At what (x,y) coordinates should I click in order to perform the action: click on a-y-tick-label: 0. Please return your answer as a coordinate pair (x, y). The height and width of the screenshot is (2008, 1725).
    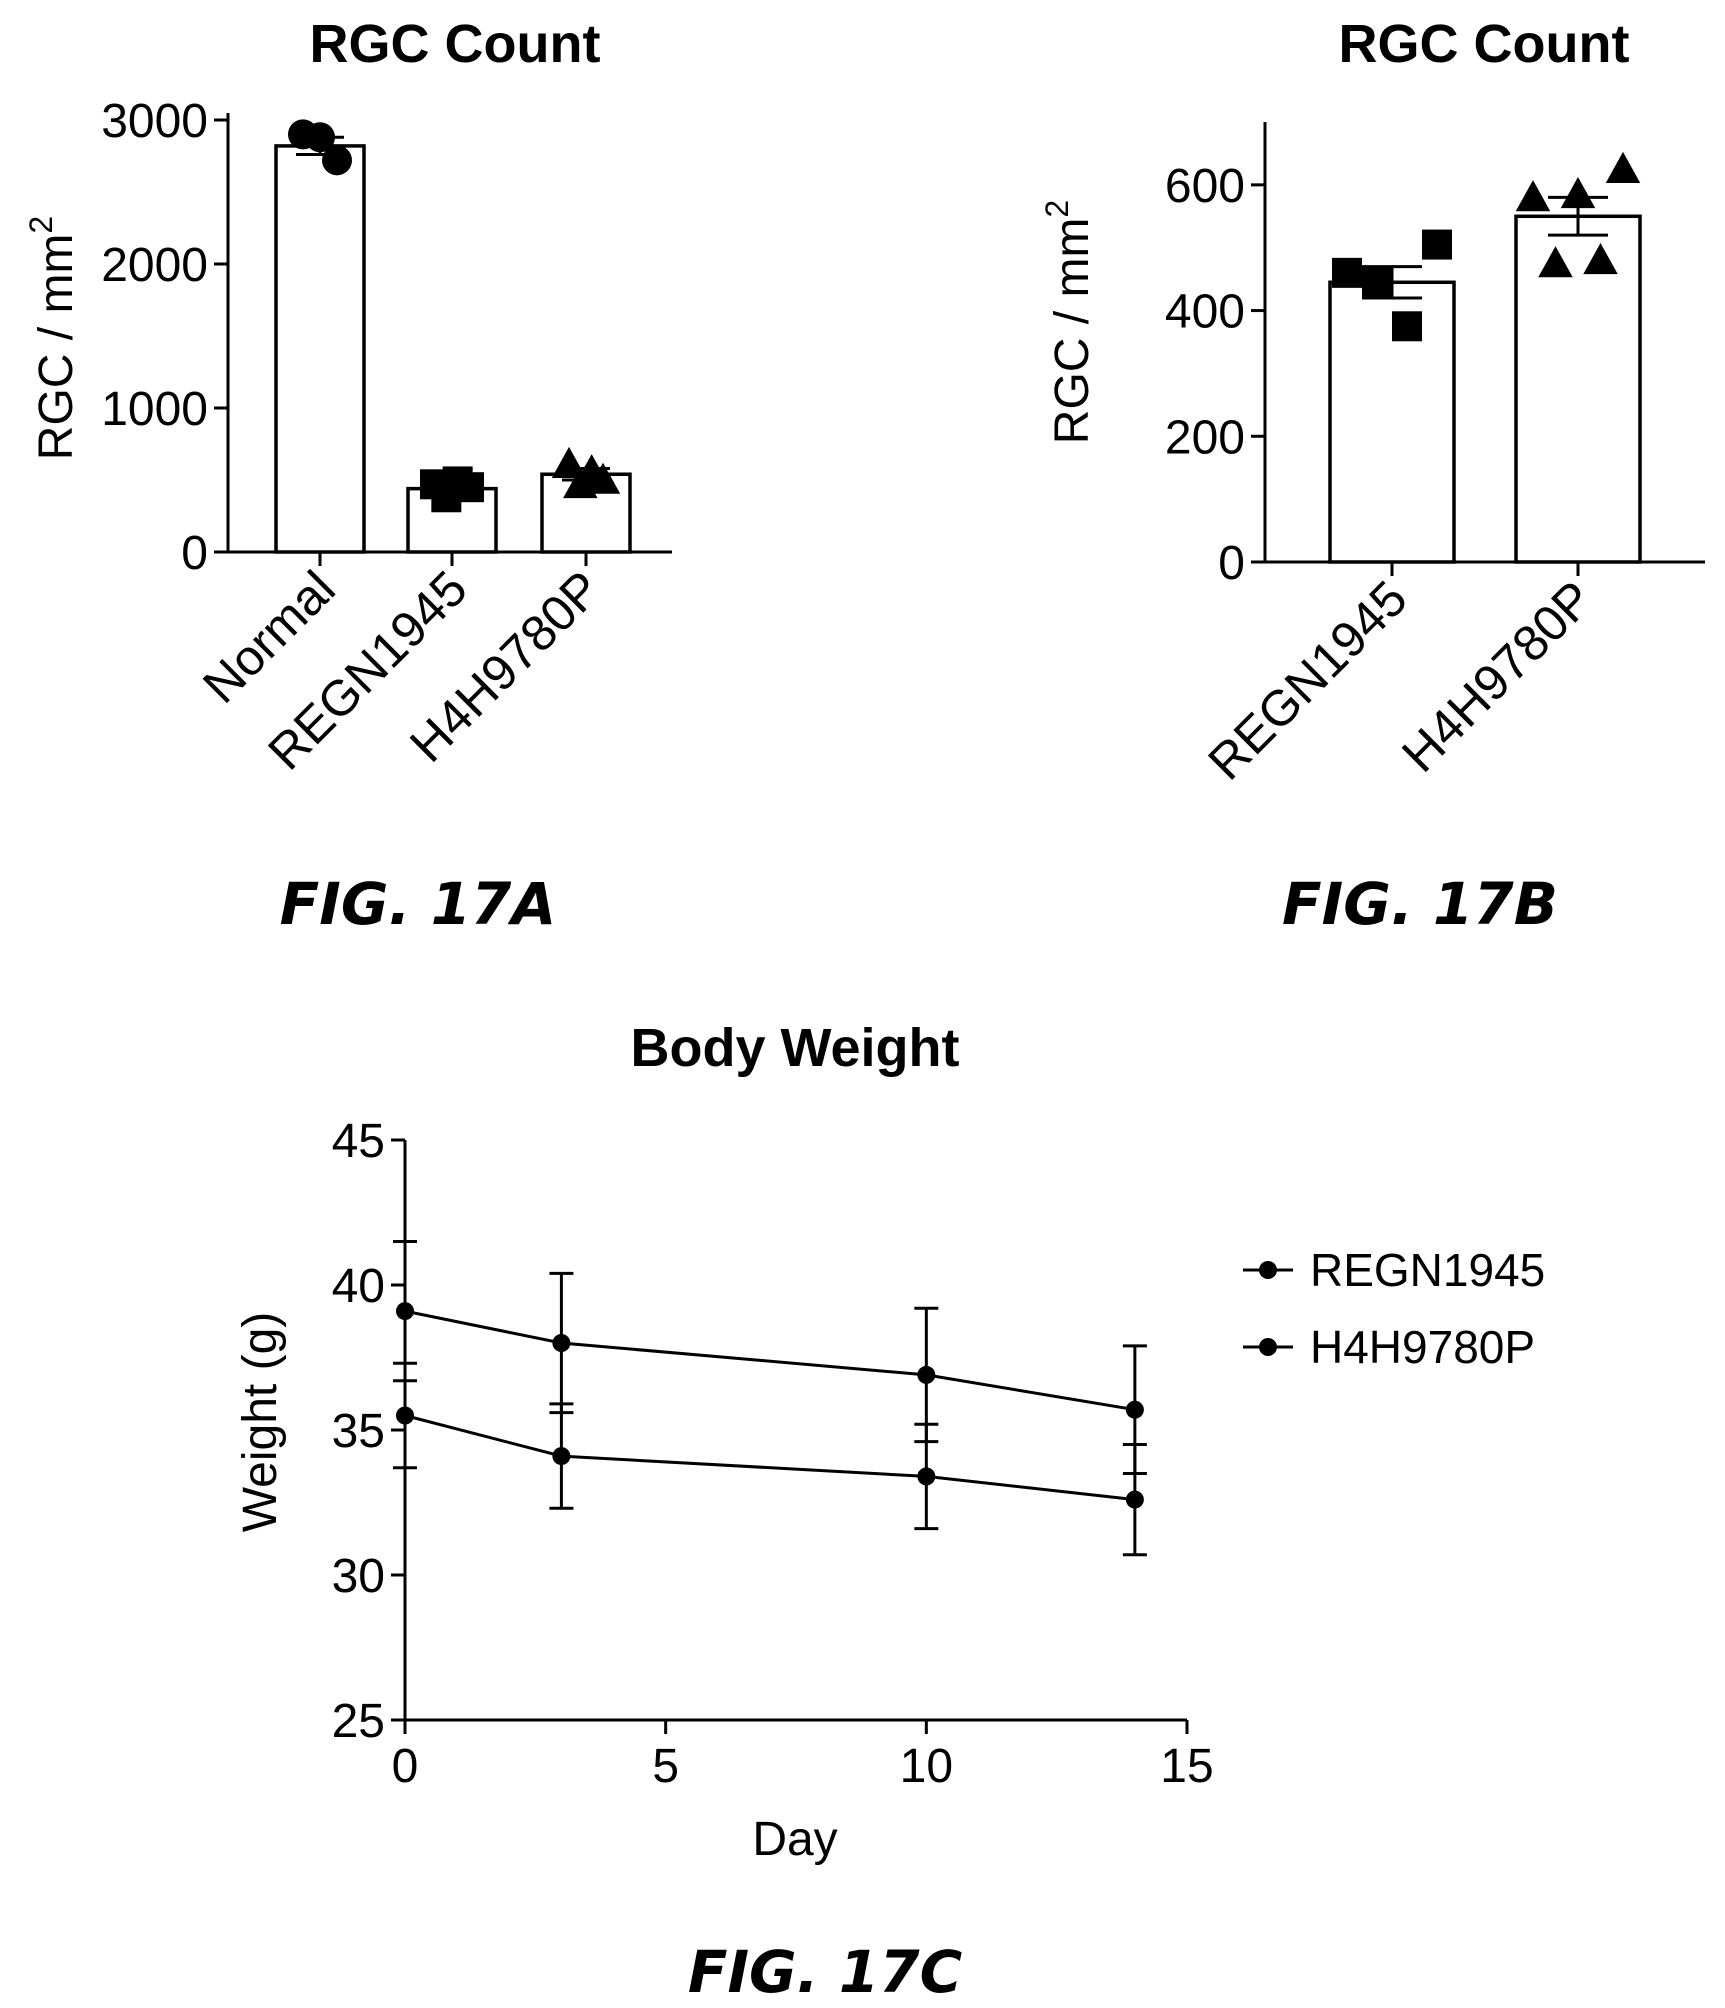
    Looking at the image, I should click on (194, 553).